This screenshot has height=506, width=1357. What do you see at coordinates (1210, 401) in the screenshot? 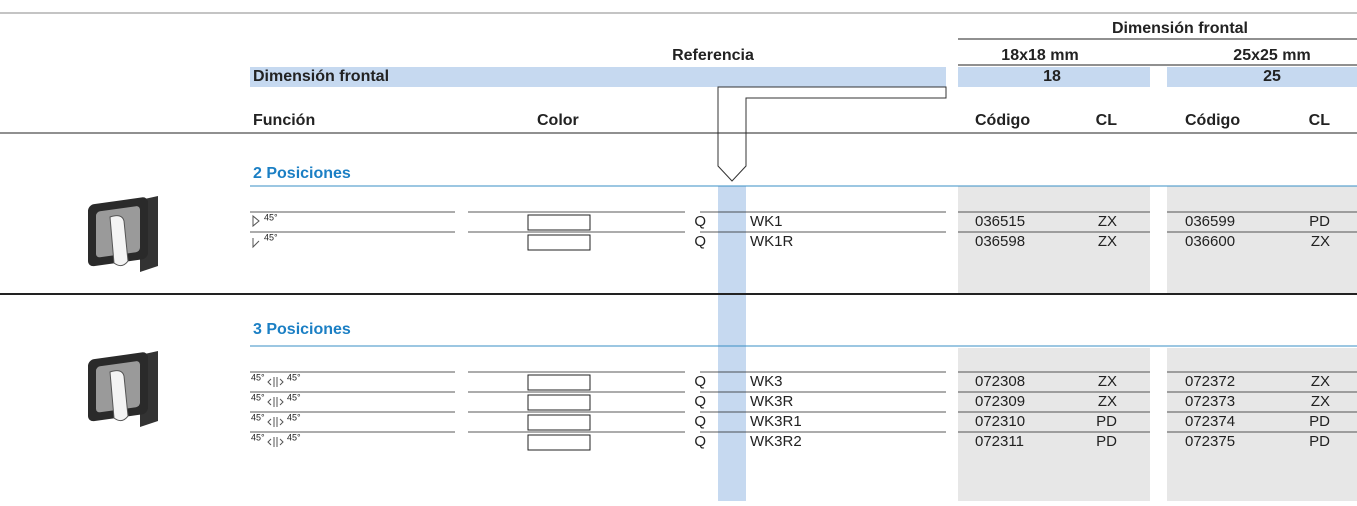
I see `code: 072373` at bounding box center [1210, 401].